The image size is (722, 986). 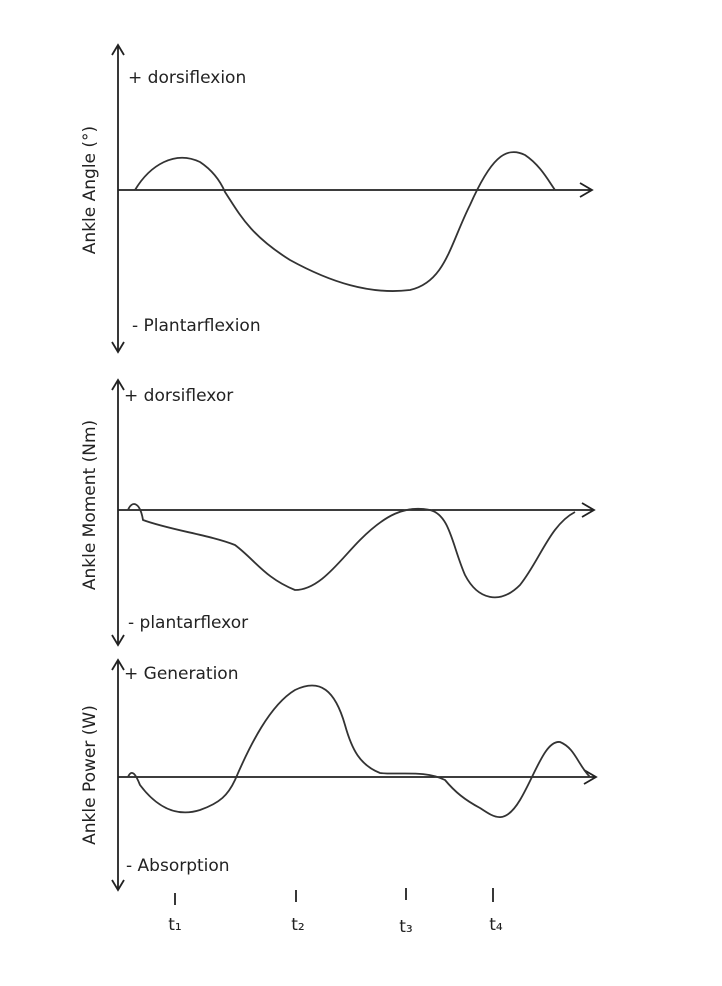 I want to click on power-curve, so click(x=359, y=751).